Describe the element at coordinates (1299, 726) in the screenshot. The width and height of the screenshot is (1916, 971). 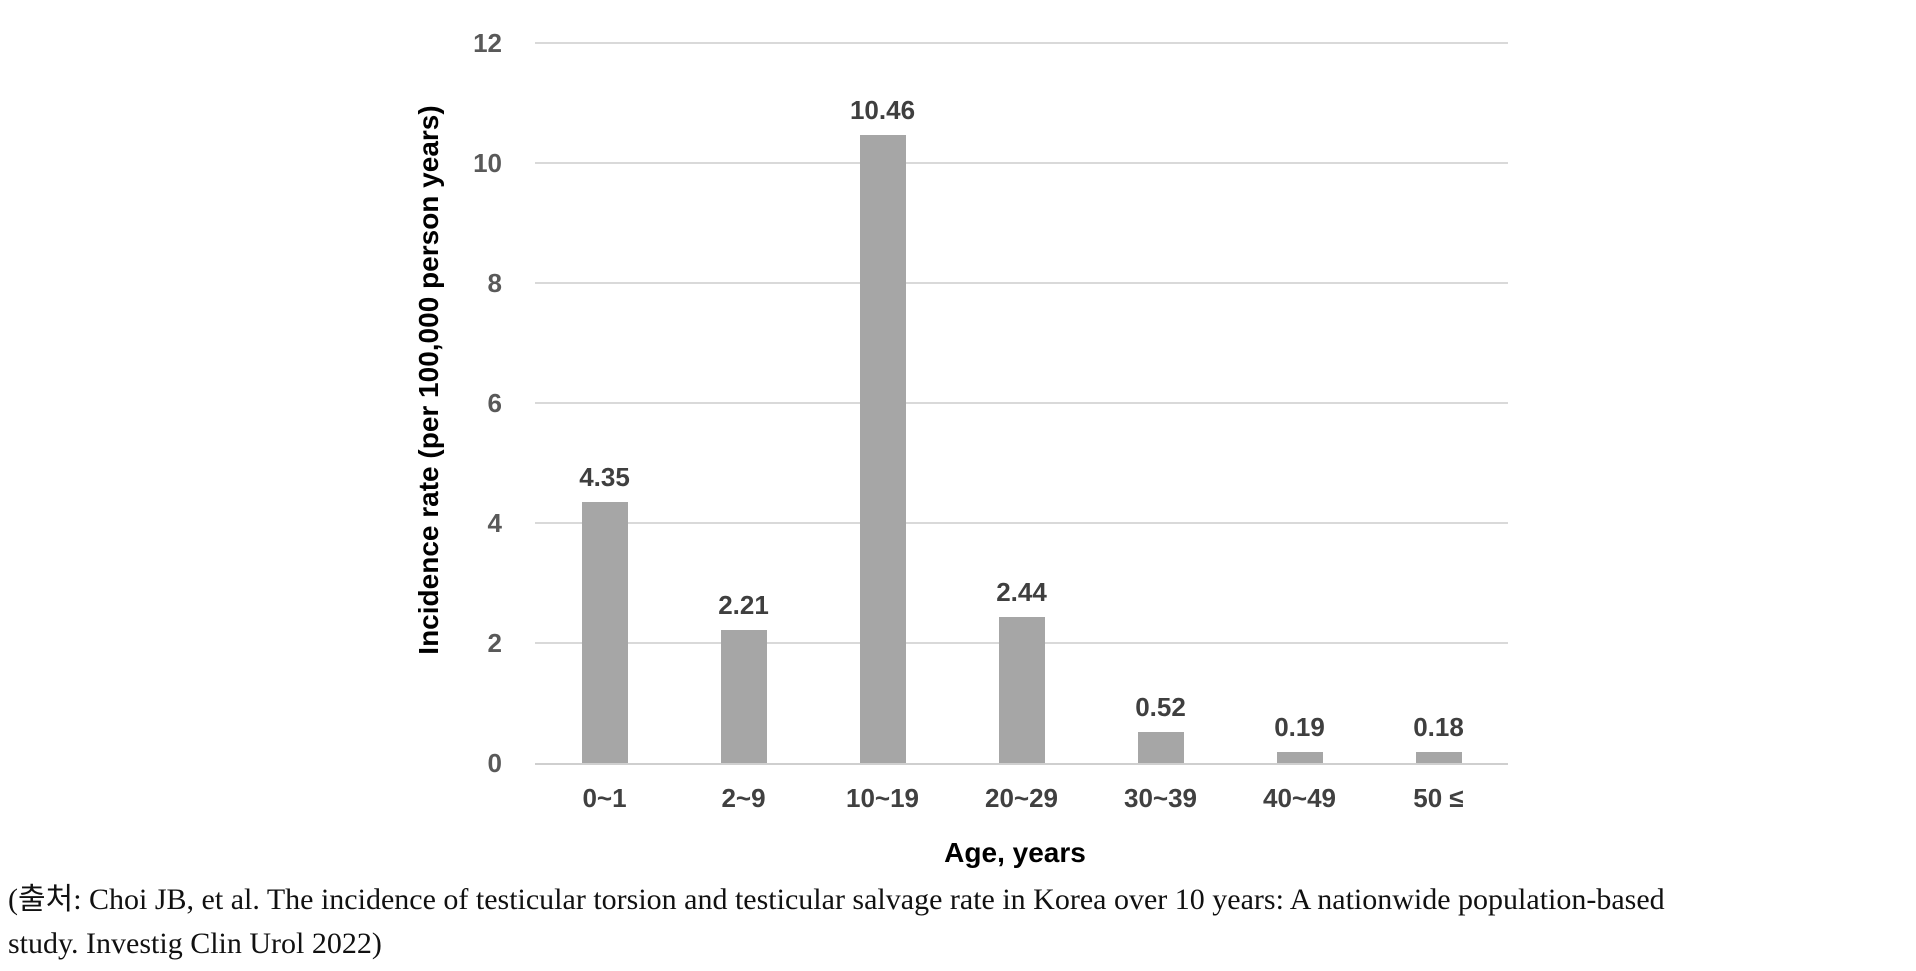
I see `bar-value-label: 0.19` at that location.